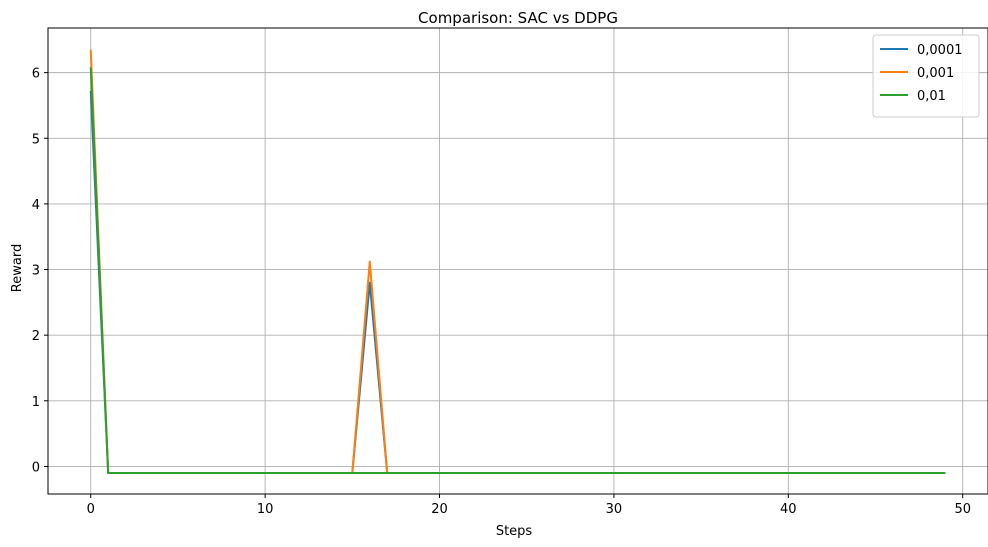  Describe the element at coordinates (514, 531) in the screenshot. I see `x-axis-label: Steps` at that location.